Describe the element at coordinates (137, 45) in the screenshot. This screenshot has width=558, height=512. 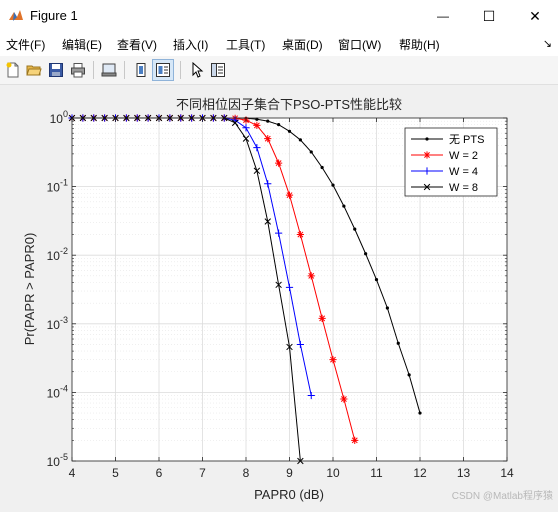
I see `menu-view: 查看(V)` at that location.